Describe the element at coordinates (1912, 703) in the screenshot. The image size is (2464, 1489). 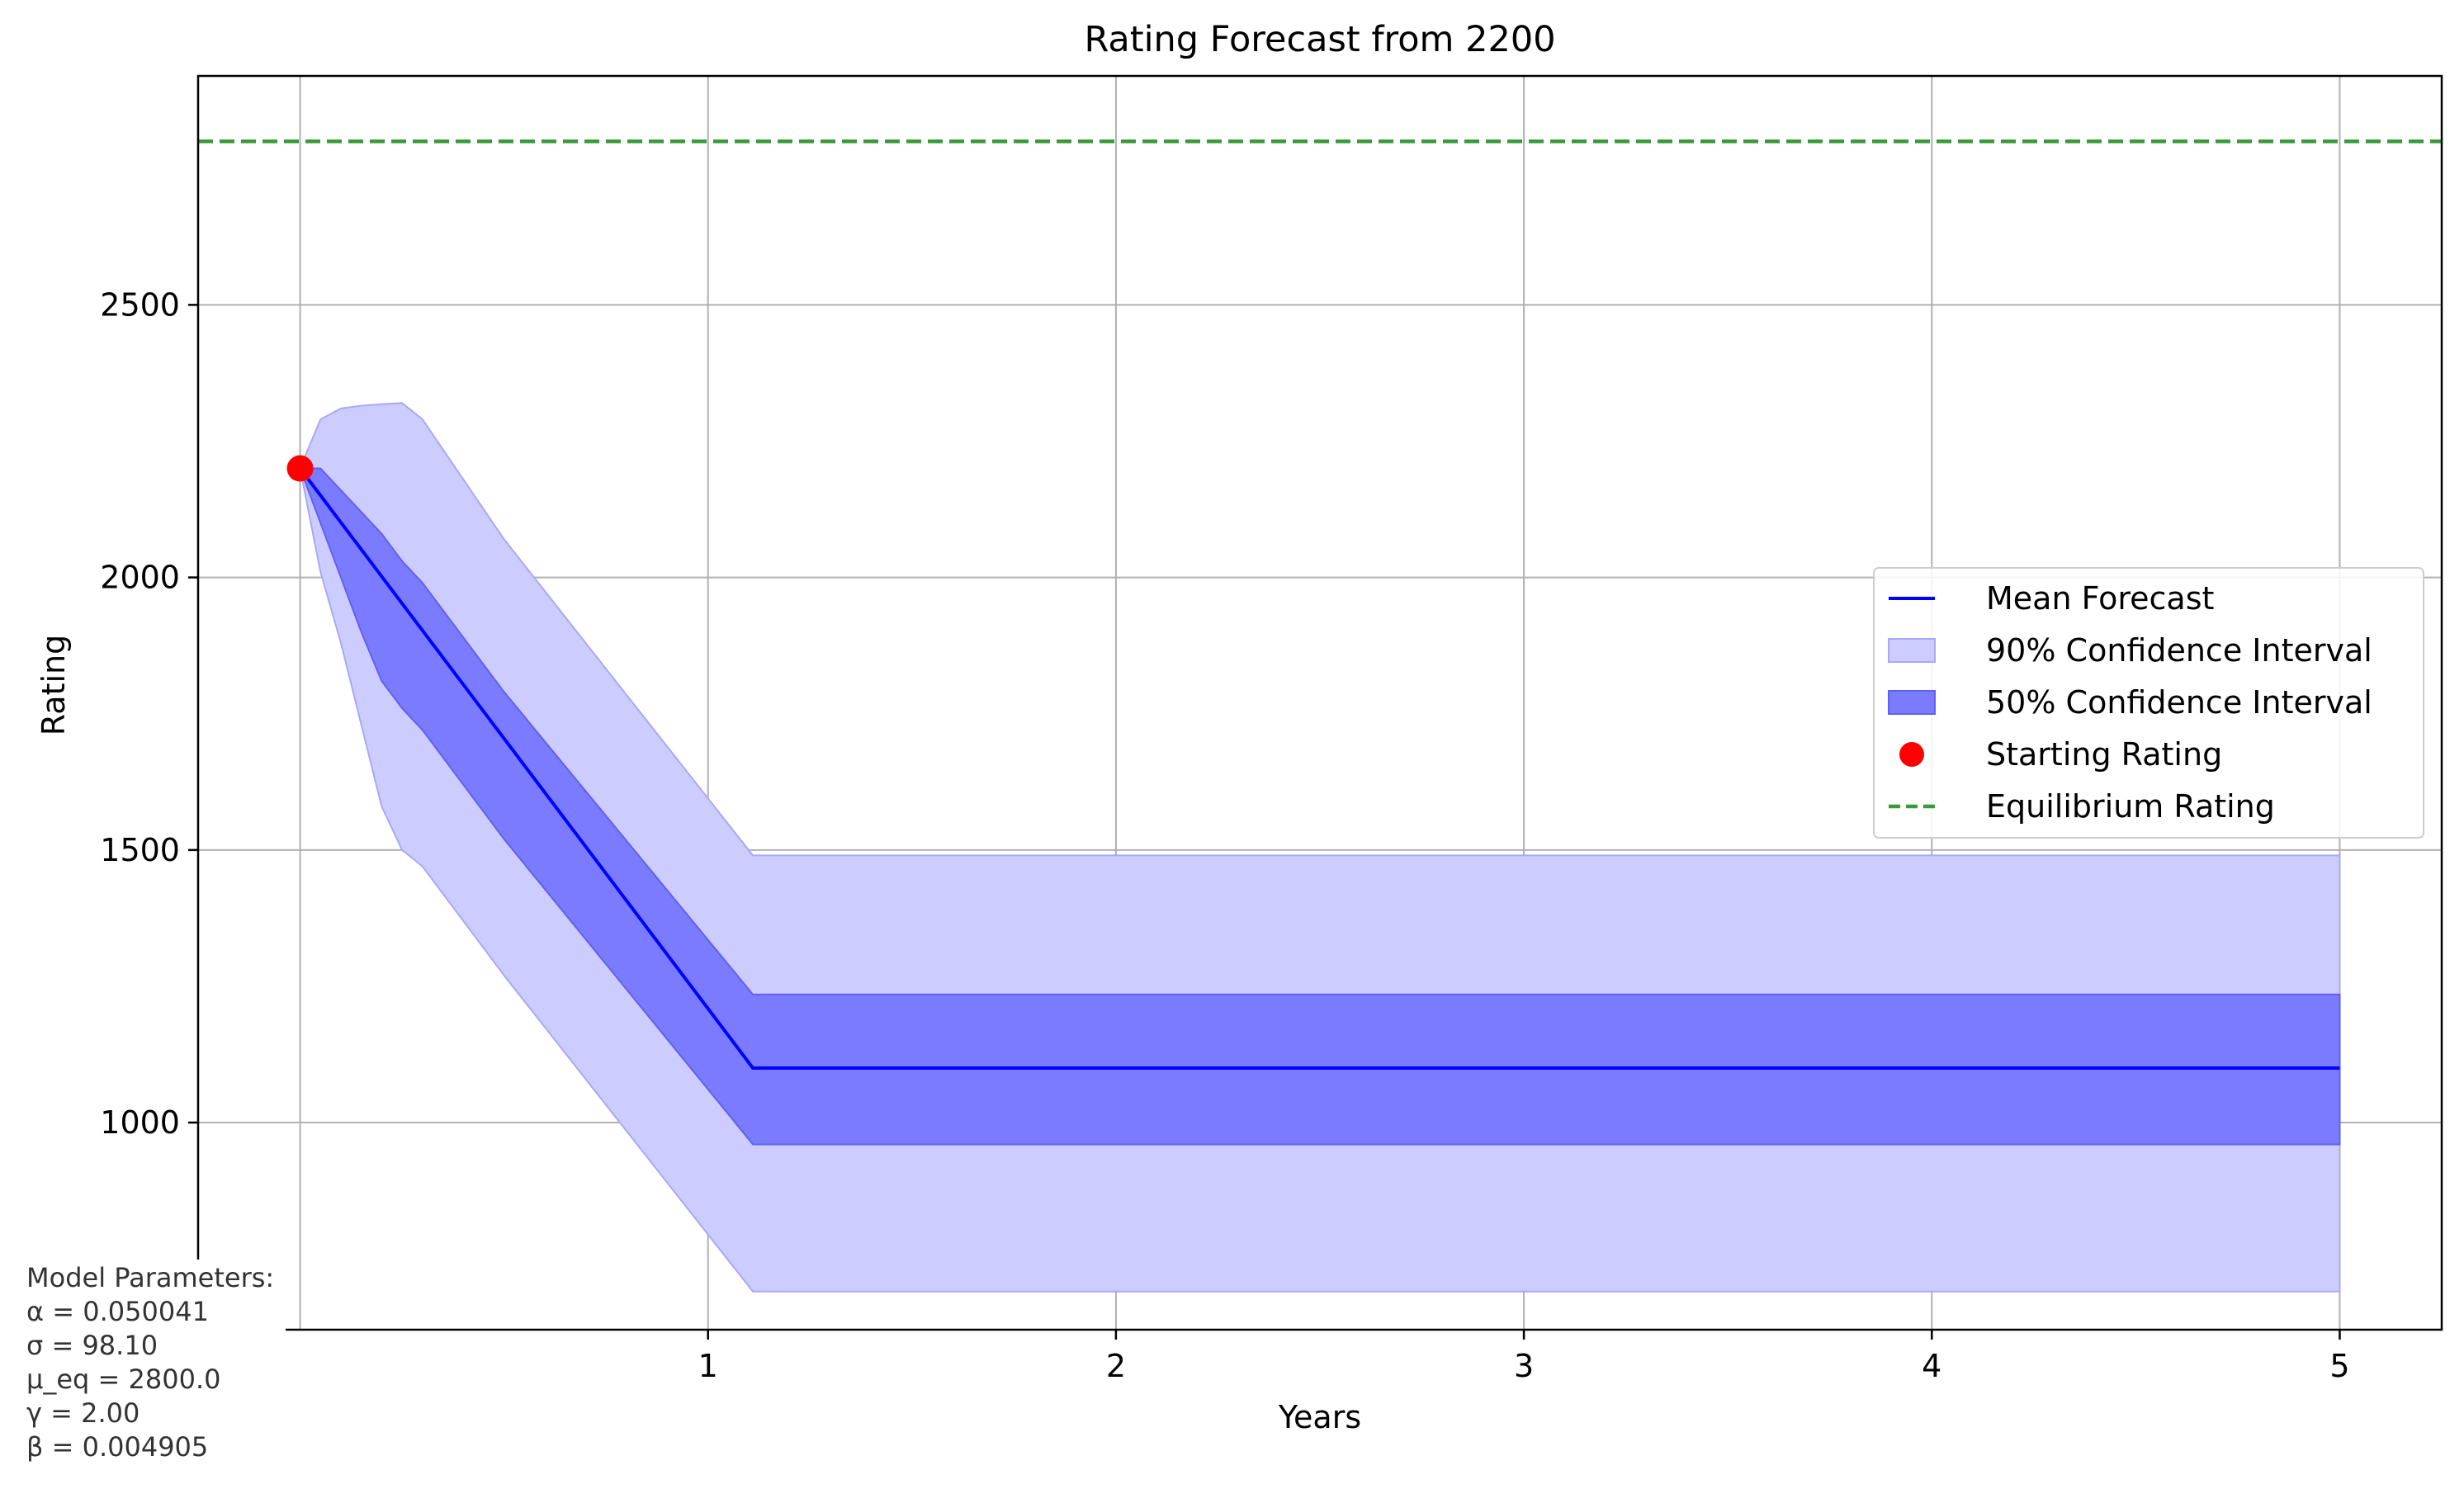
I see `legend-handle-50-confidence-interval` at that location.